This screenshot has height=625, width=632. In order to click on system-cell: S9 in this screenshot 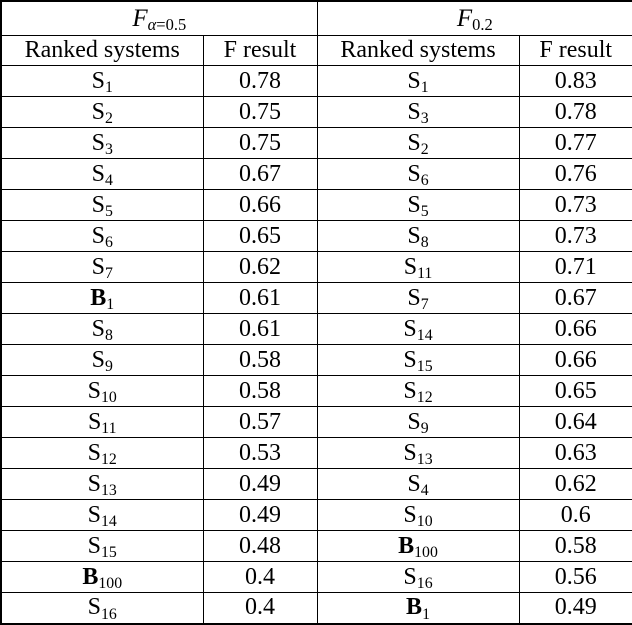, I will do `click(418, 422)`.